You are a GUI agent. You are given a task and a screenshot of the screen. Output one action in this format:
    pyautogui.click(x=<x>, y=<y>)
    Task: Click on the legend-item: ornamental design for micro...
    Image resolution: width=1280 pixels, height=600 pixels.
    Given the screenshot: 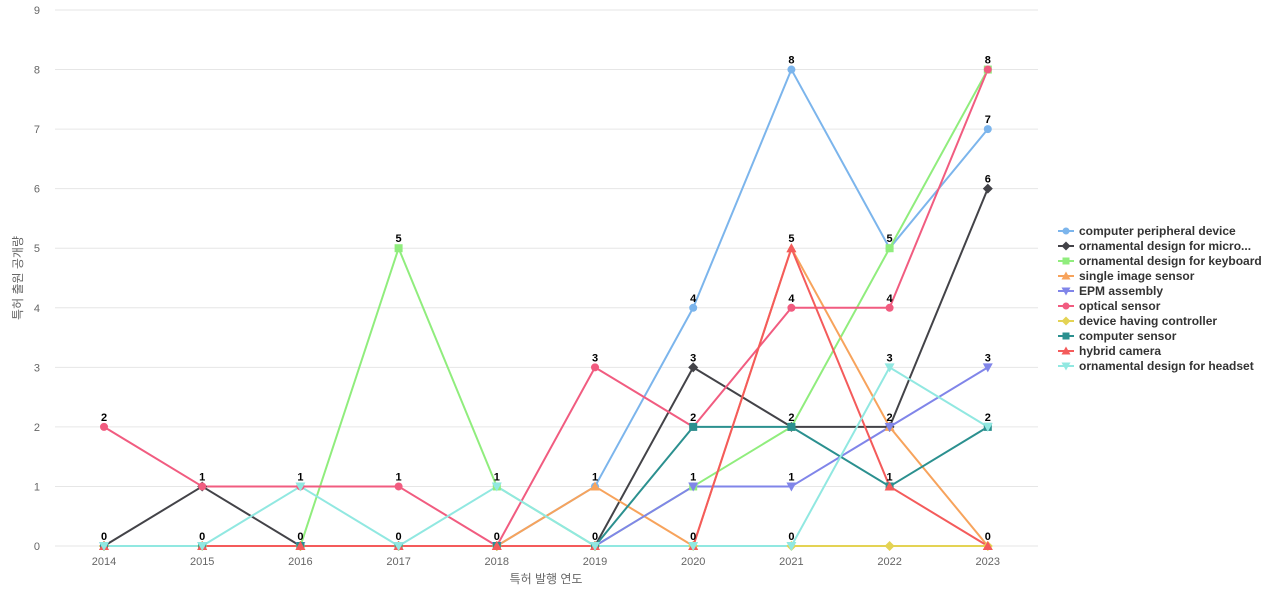 What is the action you would take?
    pyautogui.click(x=1154, y=246)
    